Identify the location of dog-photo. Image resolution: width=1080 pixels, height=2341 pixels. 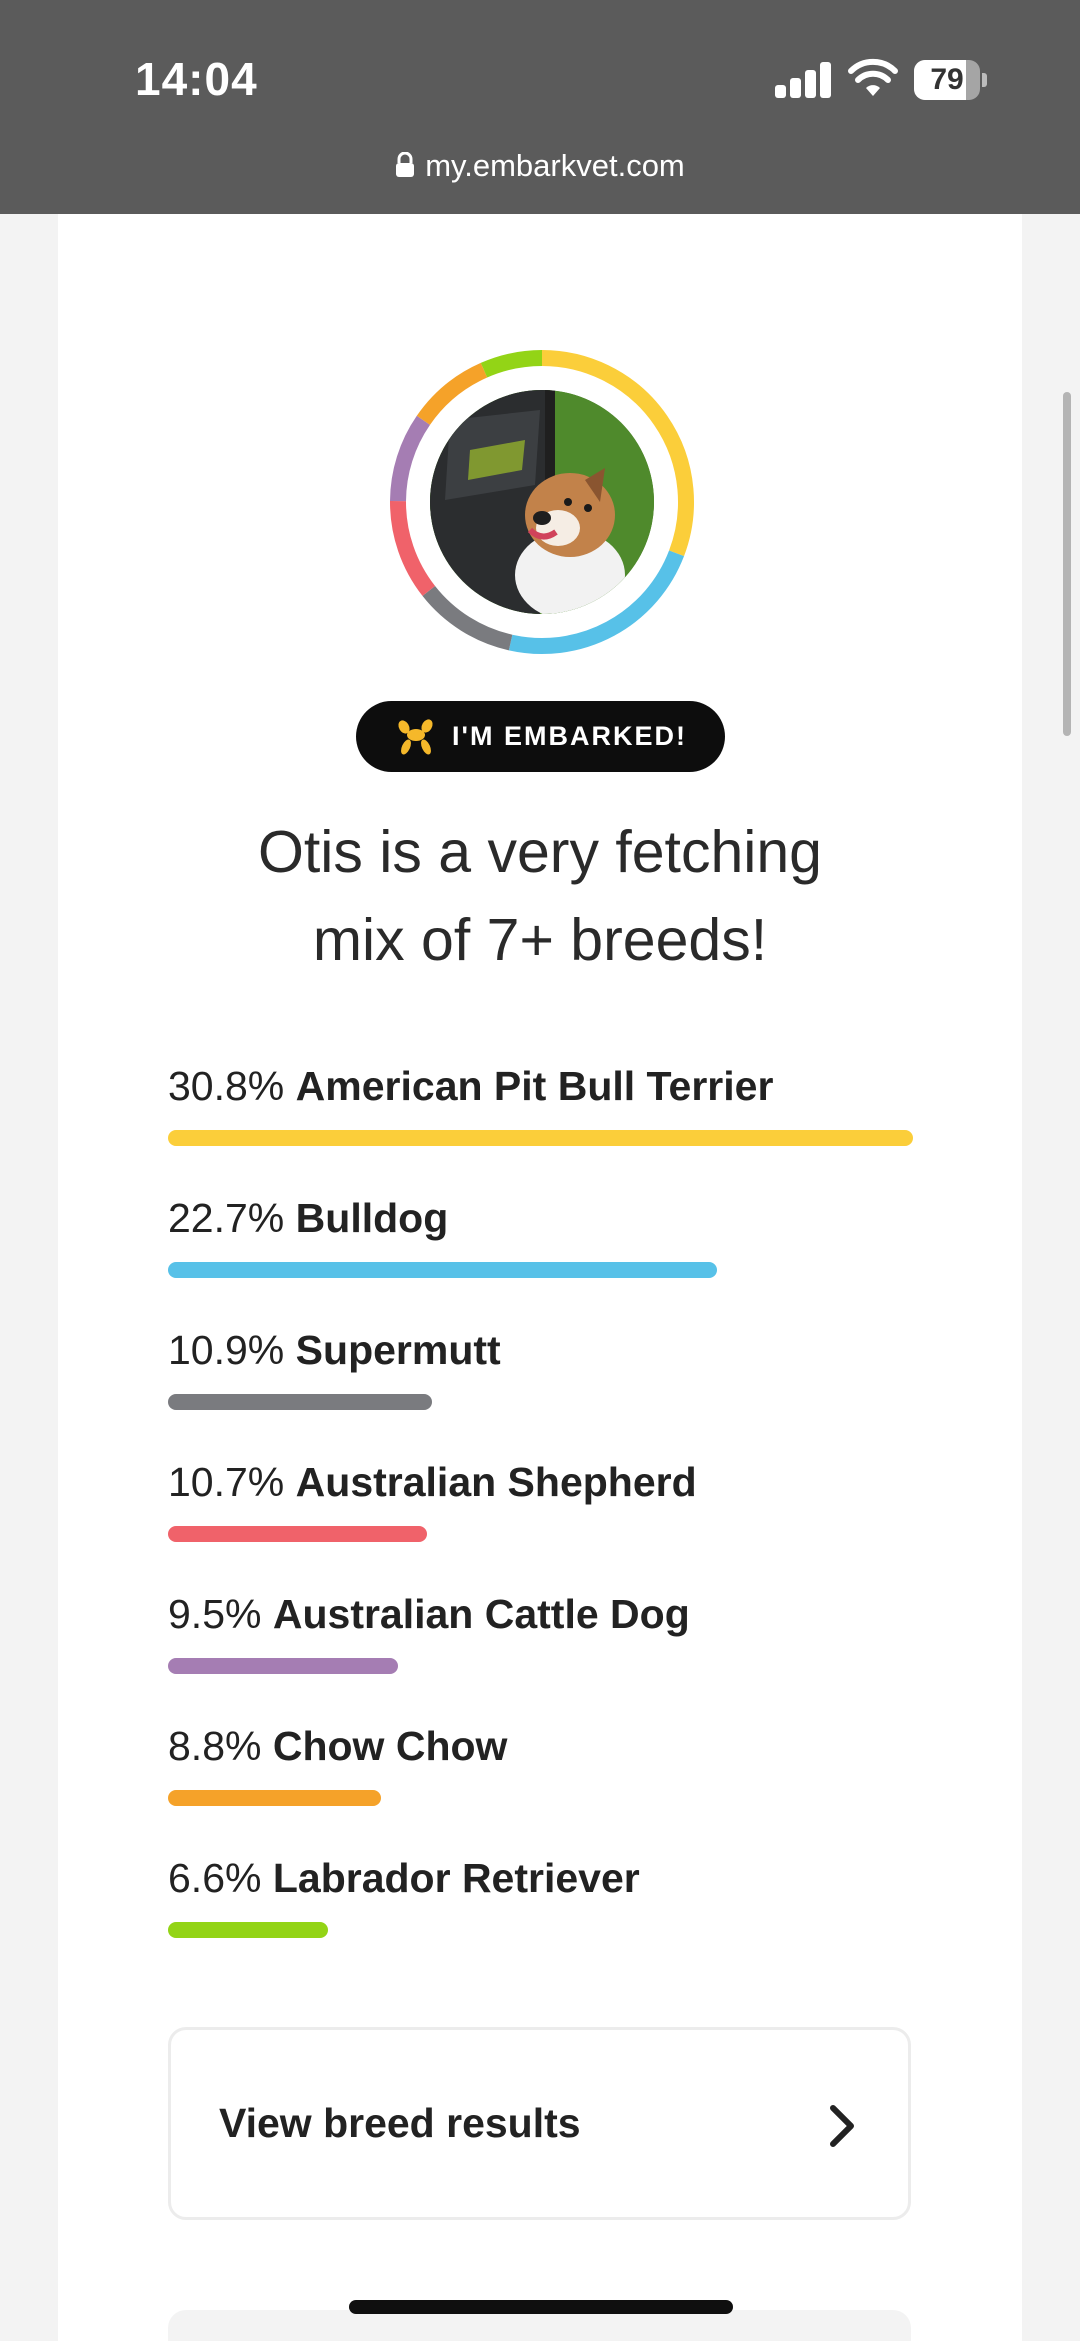
(542, 502).